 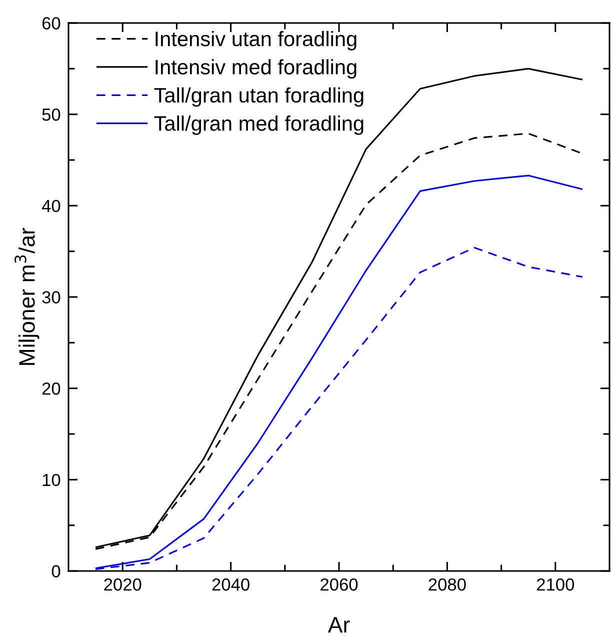 I want to click on legend-label: Intensiv med foradling, so click(x=256, y=69).